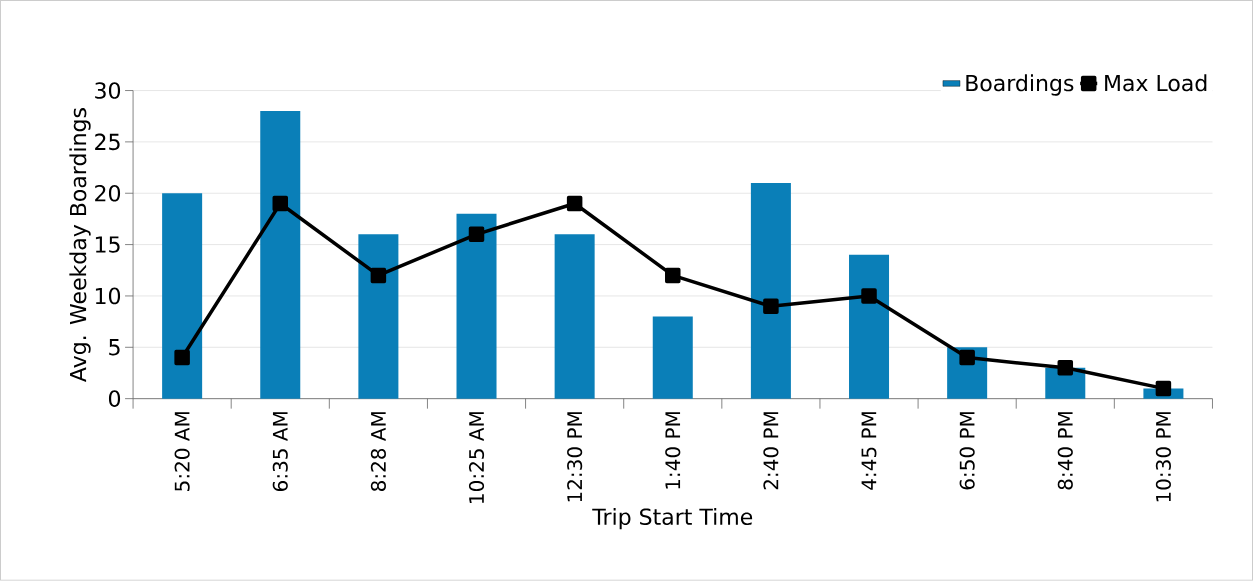  What do you see at coordinates (869, 451) in the screenshot?
I see `x-tick-label: 4:45 PM` at bounding box center [869, 451].